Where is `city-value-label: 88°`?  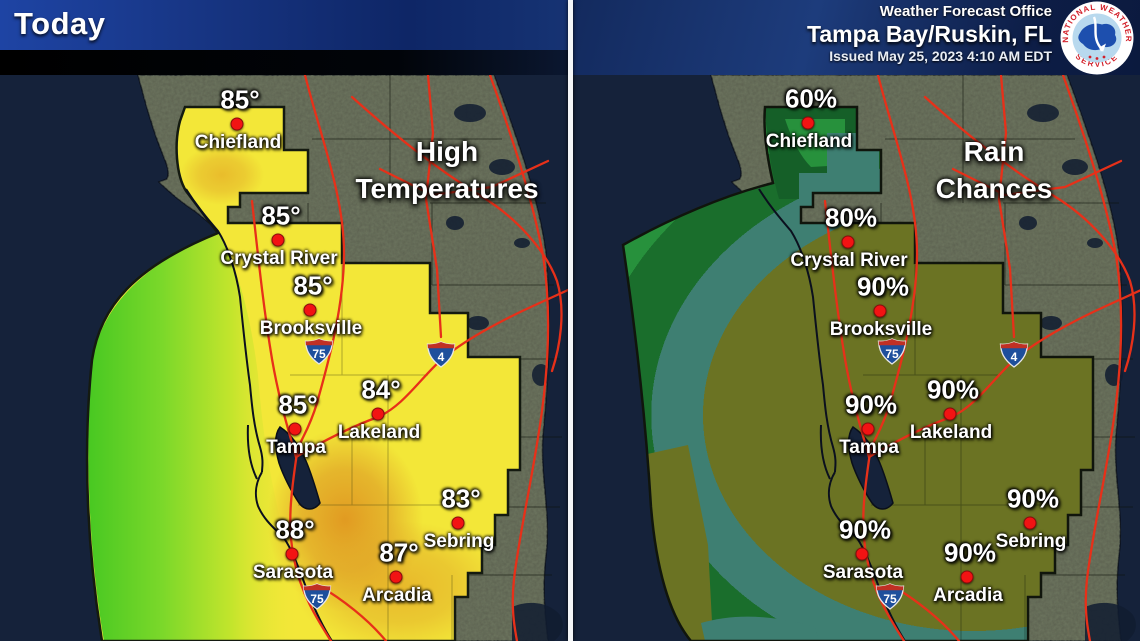 city-value-label: 88° is located at coordinates (295, 529).